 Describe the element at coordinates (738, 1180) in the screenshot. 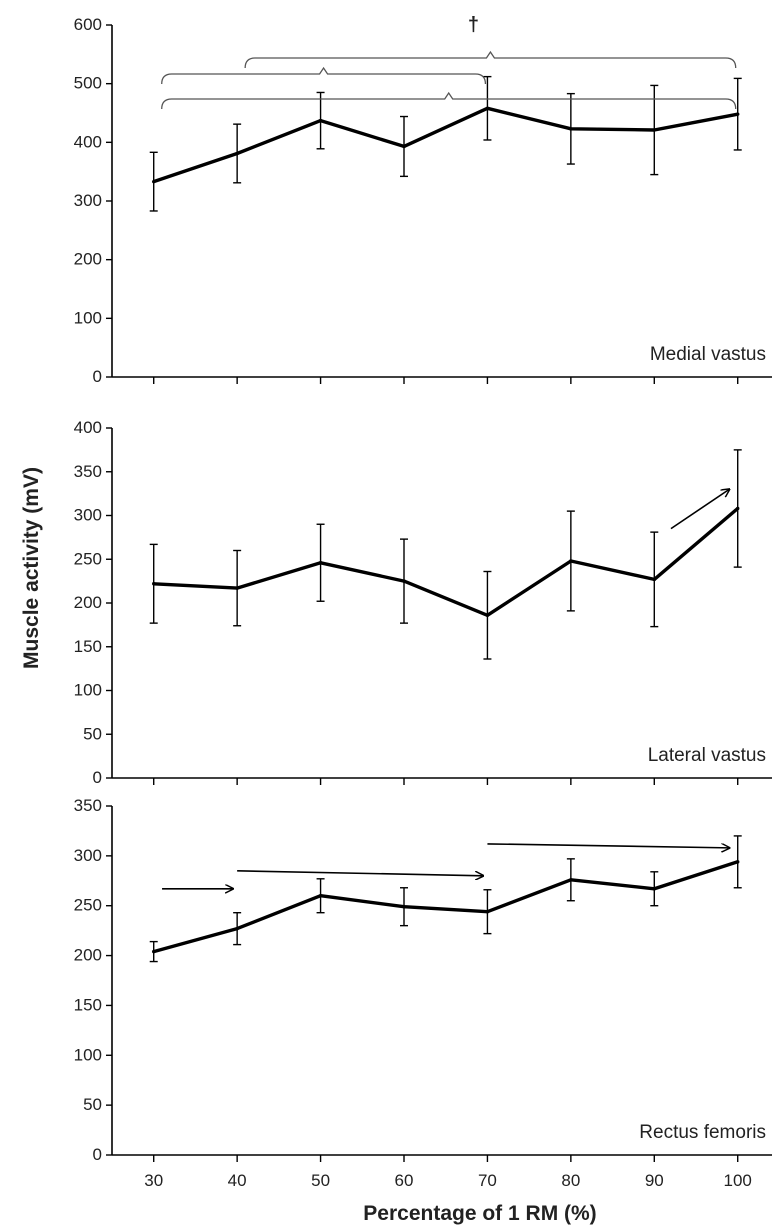

I see `x-tick-label: 100` at that location.